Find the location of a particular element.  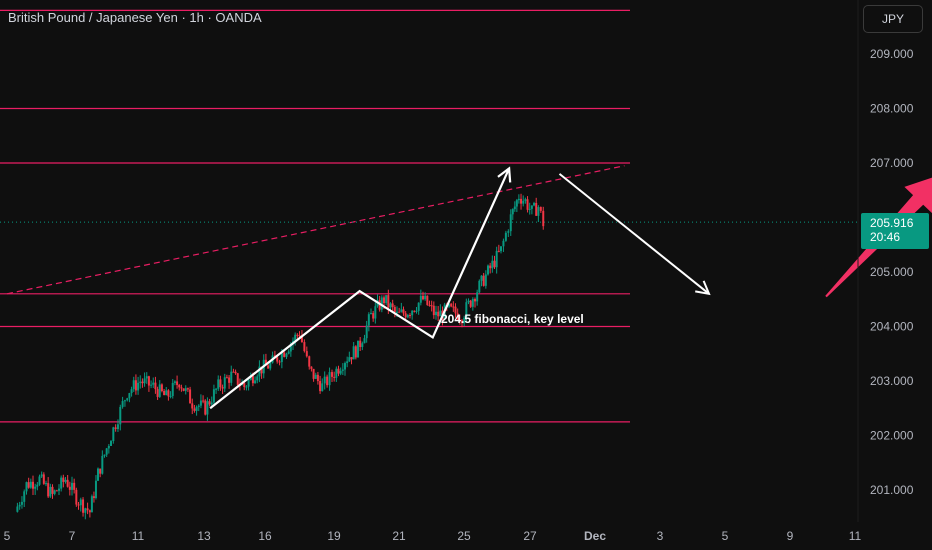

bar-countdown: 20:46 is located at coordinates (885, 237).